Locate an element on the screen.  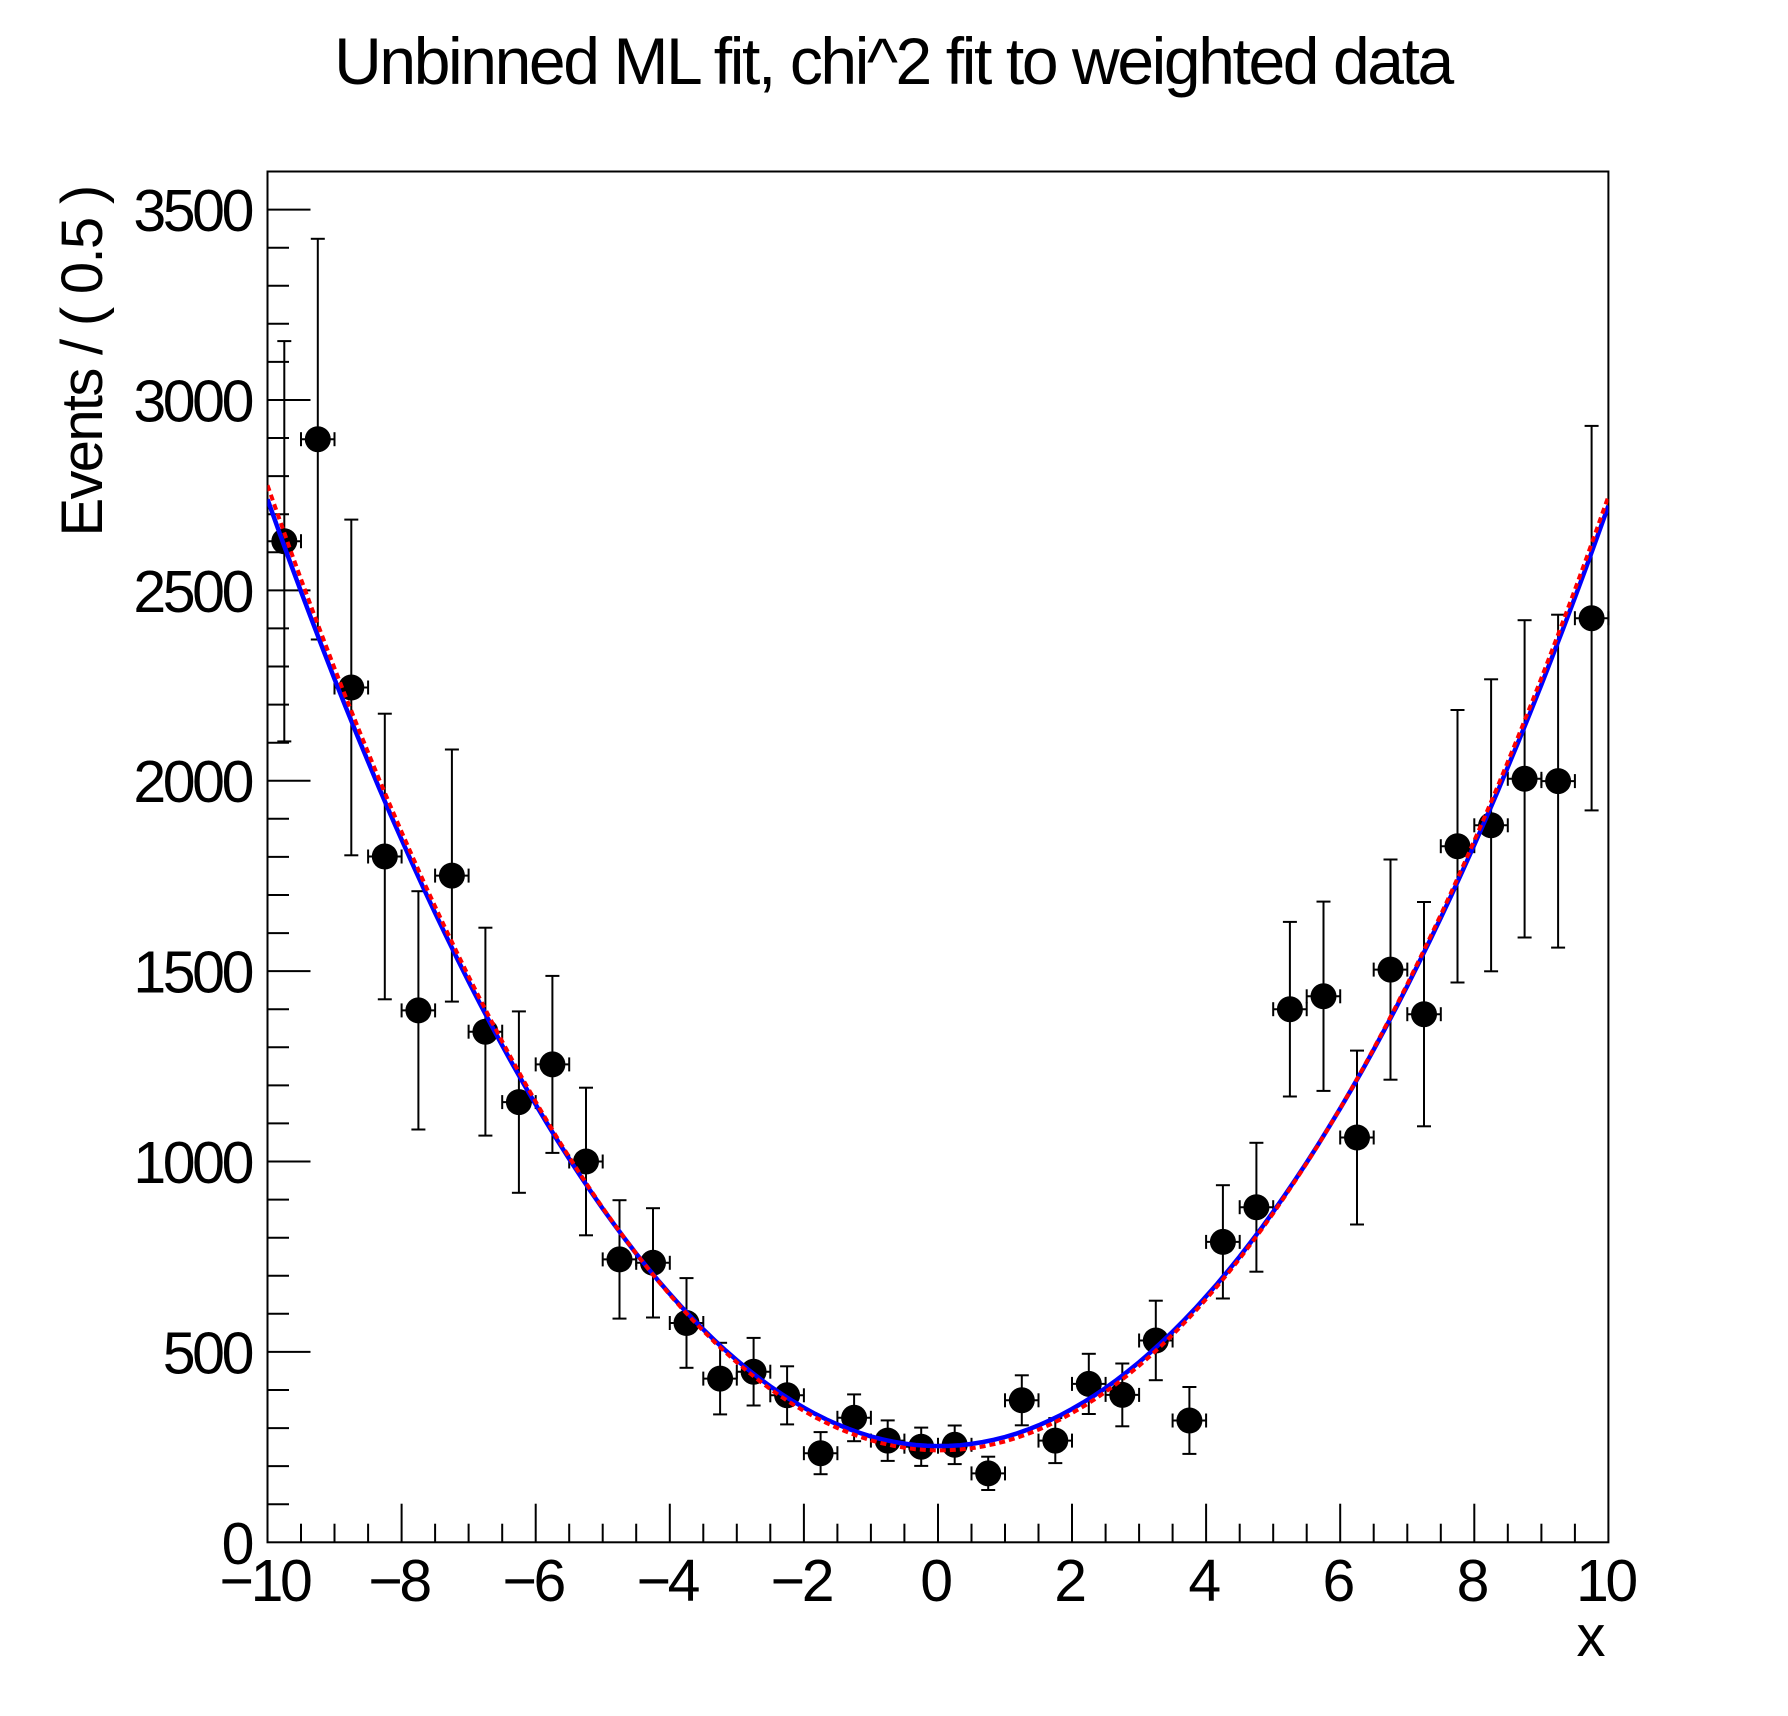
svg-text: 3500 is located at coordinates (192, 211).